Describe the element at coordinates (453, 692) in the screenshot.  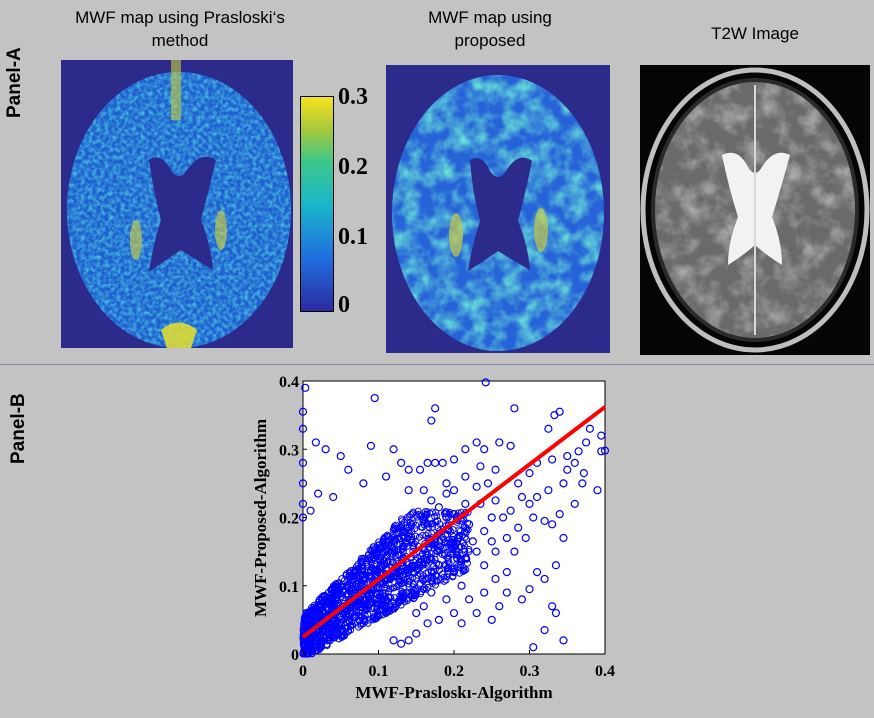
I see `x-axis-label: MWF-Prasloskı-Algorithm` at that location.